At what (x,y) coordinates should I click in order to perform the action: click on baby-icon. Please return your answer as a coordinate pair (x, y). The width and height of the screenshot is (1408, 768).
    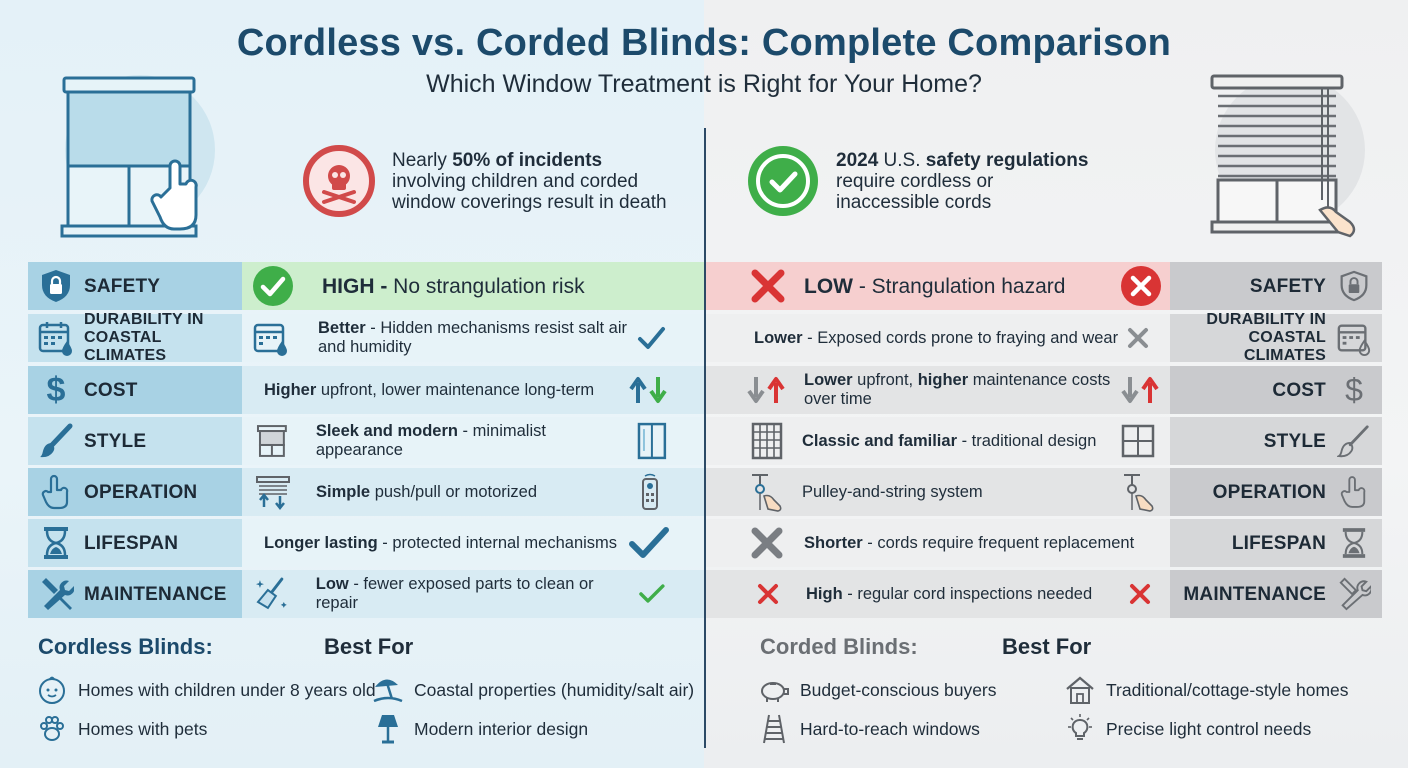
    Looking at the image, I should click on (52, 690).